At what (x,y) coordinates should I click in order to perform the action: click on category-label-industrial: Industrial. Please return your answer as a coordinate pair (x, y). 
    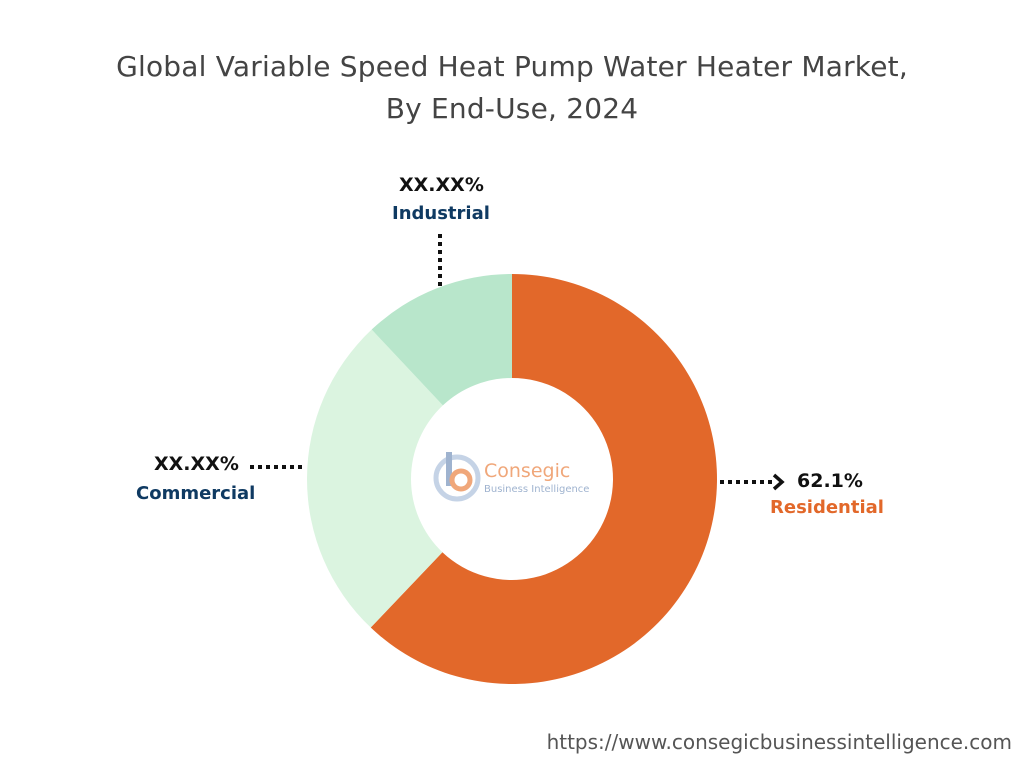
    Looking at the image, I should click on (441, 213).